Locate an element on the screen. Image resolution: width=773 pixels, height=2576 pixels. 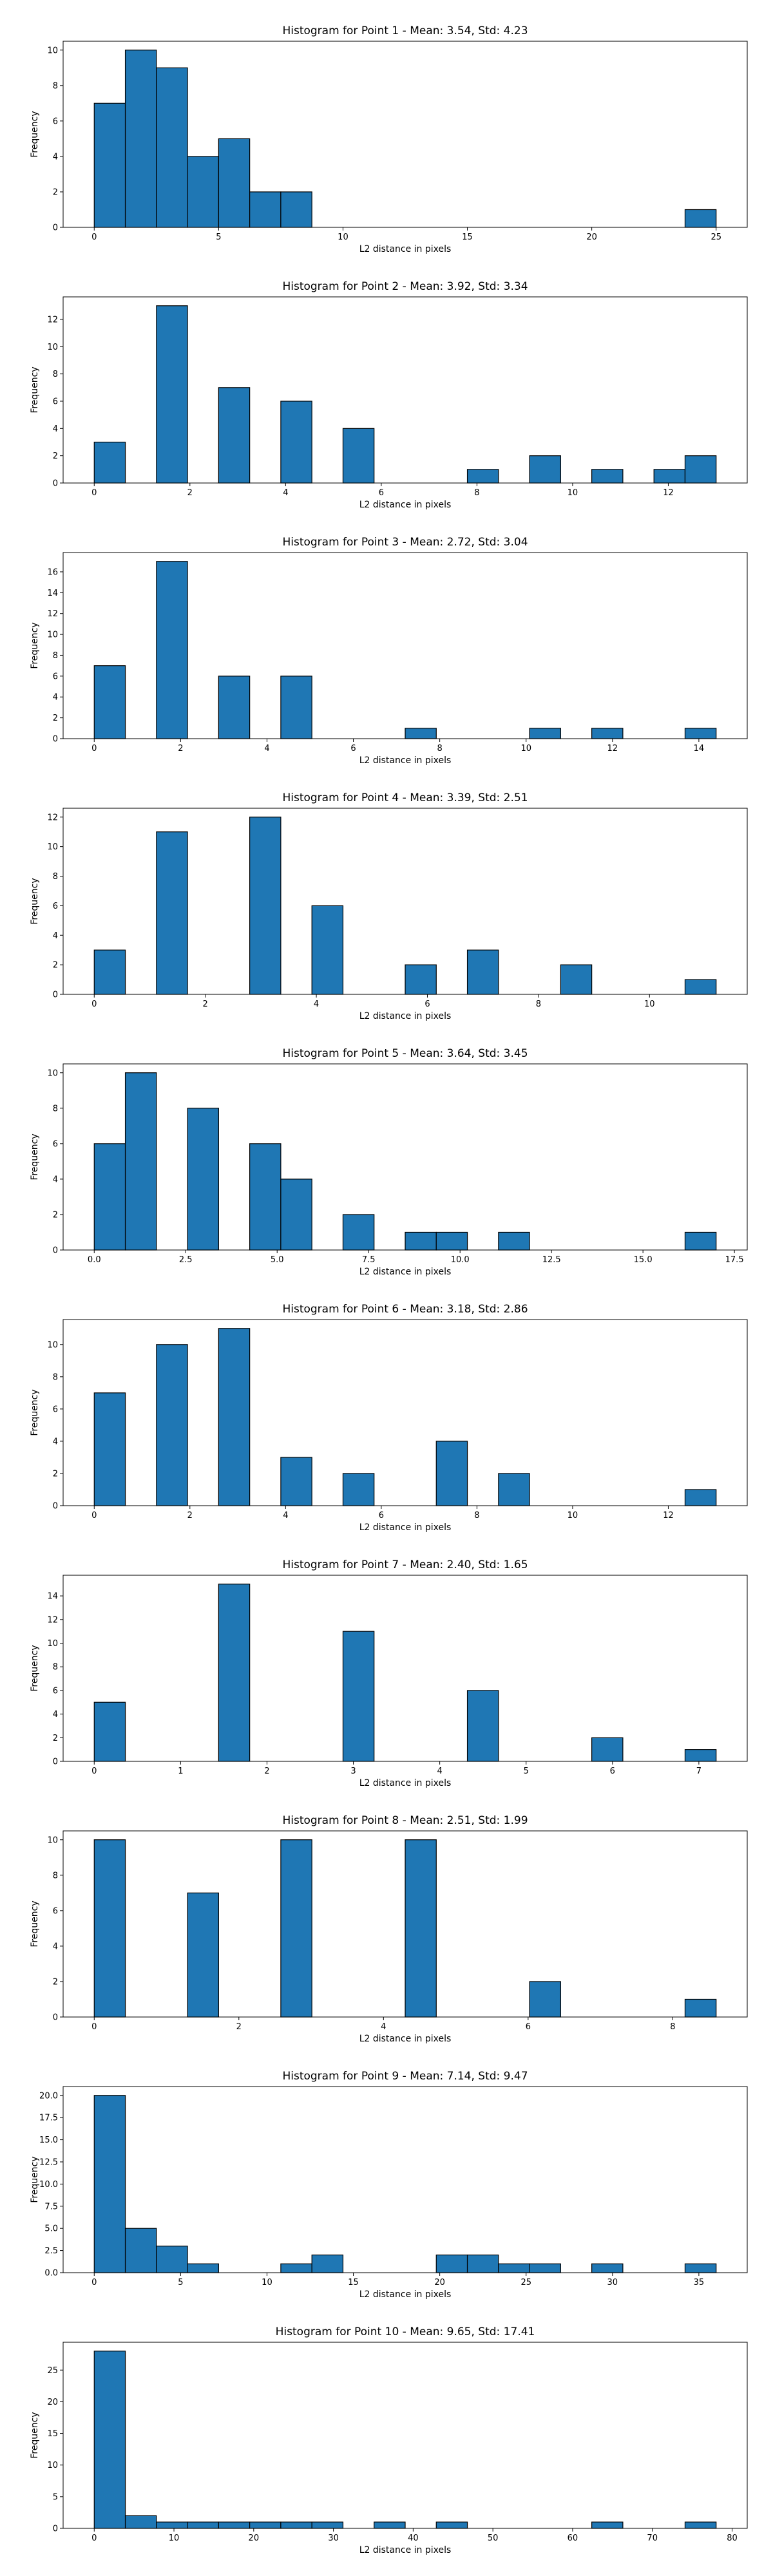
y-tick-label: 0 is located at coordinates (55, 740).